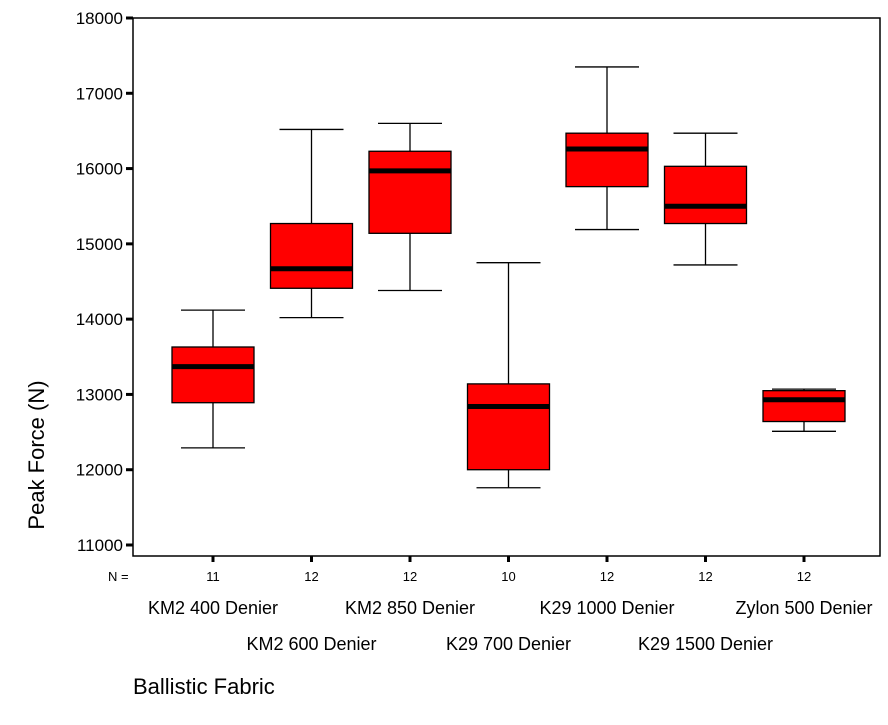  Describe the element at coordinates (100, 545) in the screenshot. I see `y-tick-label: 11000` at that location.